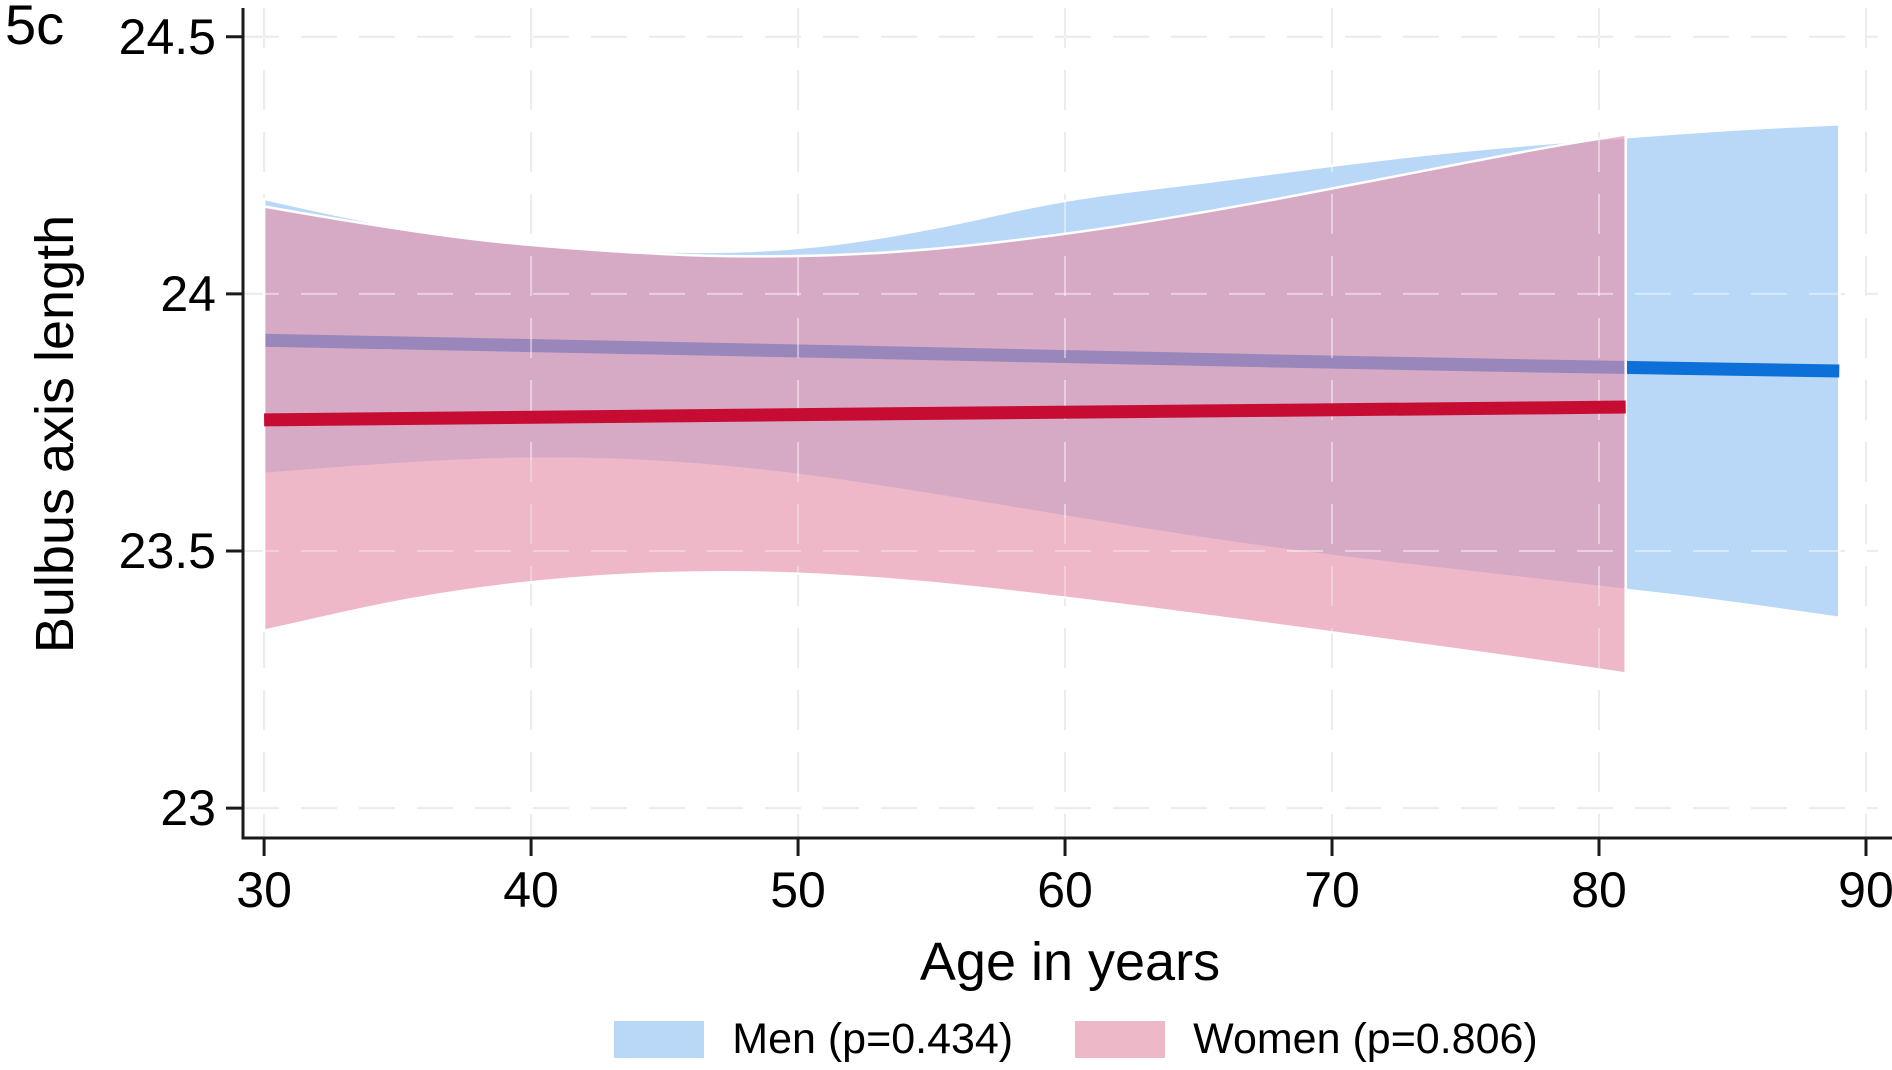  What do you see at coordinates (1365, 1039) in the screenshot?
I see `women-legend-label: Women (p=0.806)` at bounding box center [1365, 1039].